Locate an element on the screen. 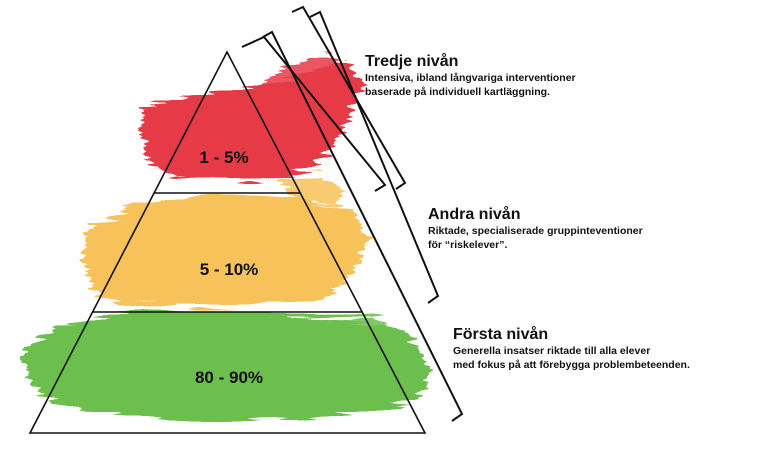 This screenshot has width=758, height=451. green-paint-band is located at coordinates (226, 365).